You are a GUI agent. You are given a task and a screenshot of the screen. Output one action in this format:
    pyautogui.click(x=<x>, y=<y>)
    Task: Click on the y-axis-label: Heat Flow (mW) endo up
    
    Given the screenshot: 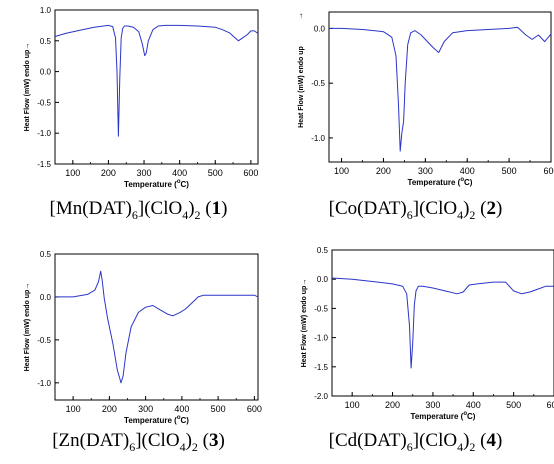 What is the action you would take?
    pyautogui.click(x=301, y=87)
    